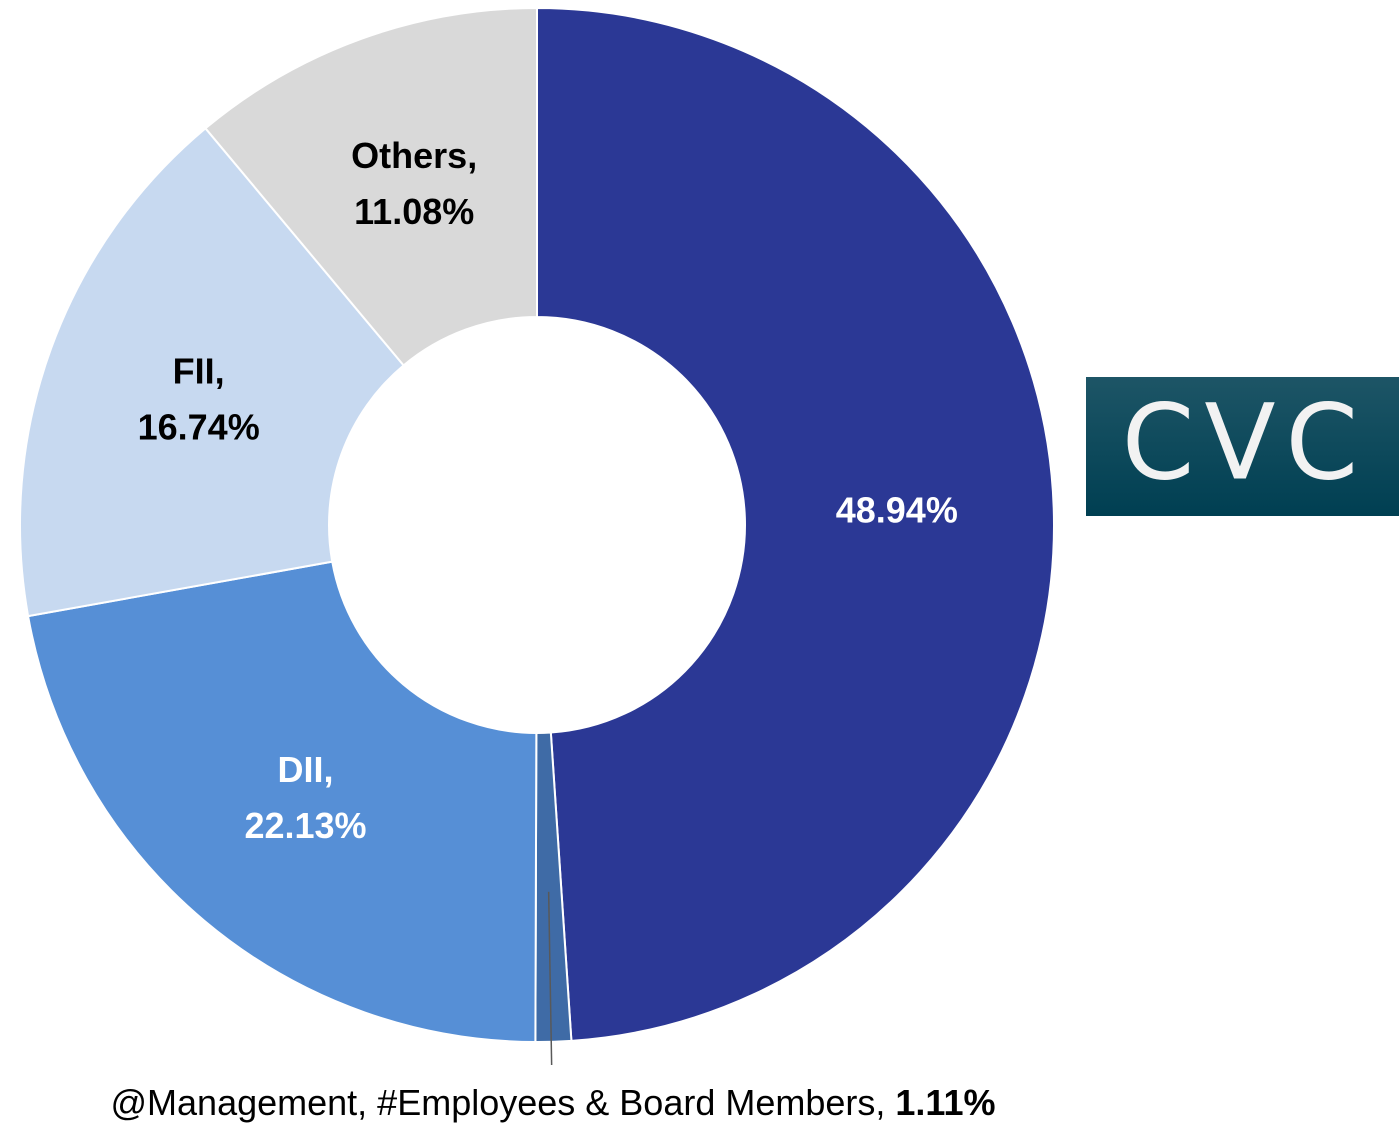  What do you see at coordinates (1245, 442) in the screenshot?
I see `logo-text: CVC` at bounding box center [1245, 442].